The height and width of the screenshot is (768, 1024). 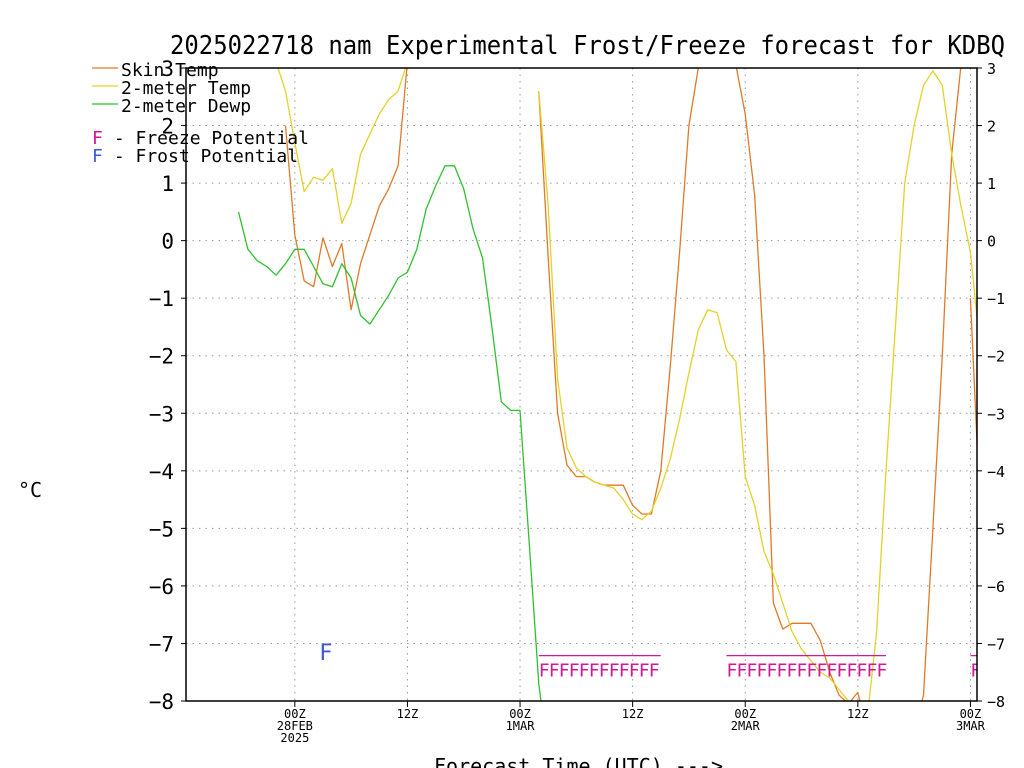 What do you see at coordinates (671, 661) in the screenshot?
I see `freeze-potential-markers: FFFFFFFFFFFFFFFFFFFFFFFFFFFFFFFFFFF` at bounding box center [671, 661].